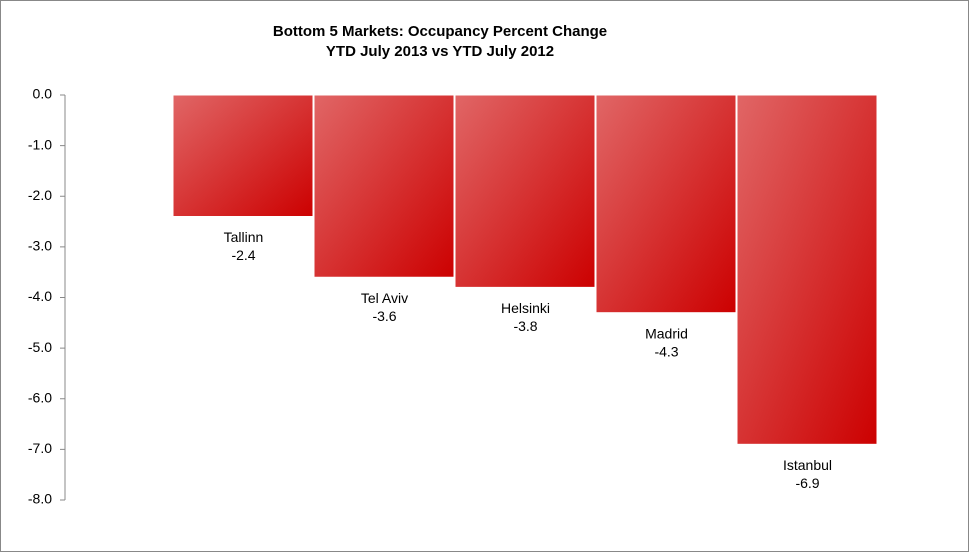 The image size is (969, 557). I want to click on y-tick-label: 0.0, so click(43, 94).